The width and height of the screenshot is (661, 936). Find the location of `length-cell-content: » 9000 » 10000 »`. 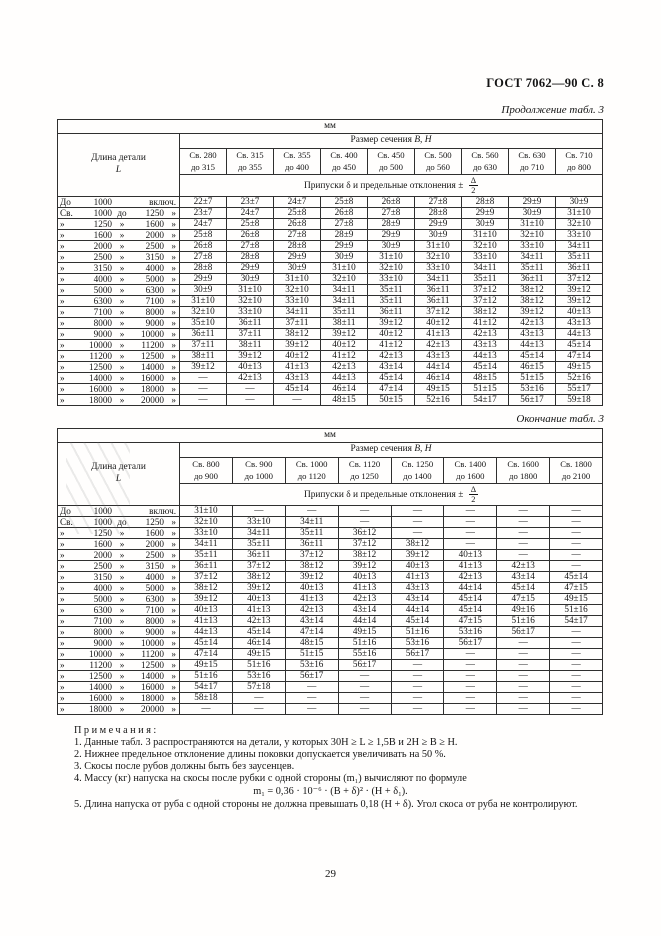

length-cell-content: » 9000 » 10000 » is located at coordinates (118, 334).